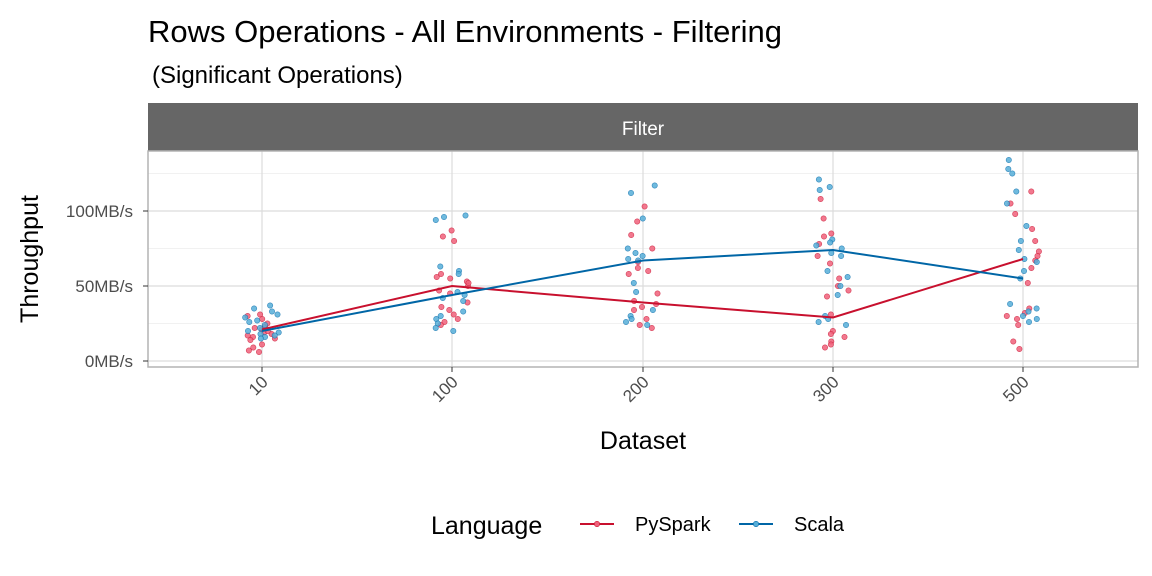 Image resolution: width=1152 pixels, height=576 pixels. I want to click on x-tick-label: 100, so click(444, 388).